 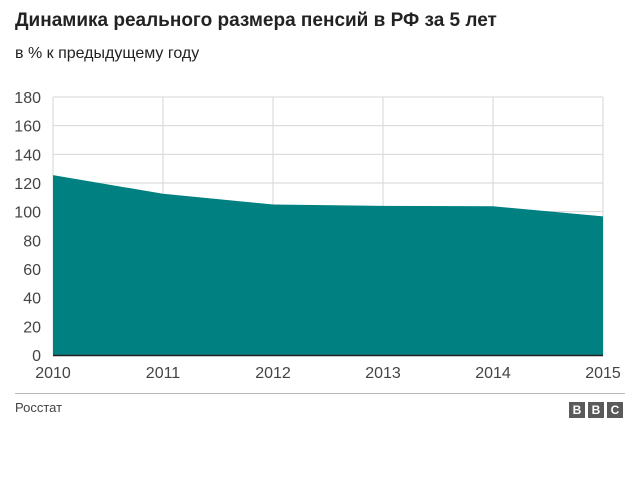 What do you see at coordinates (163, 373) in the screenshot?
I see `x-tick-label: 2011` at bounding box center [163, 373].